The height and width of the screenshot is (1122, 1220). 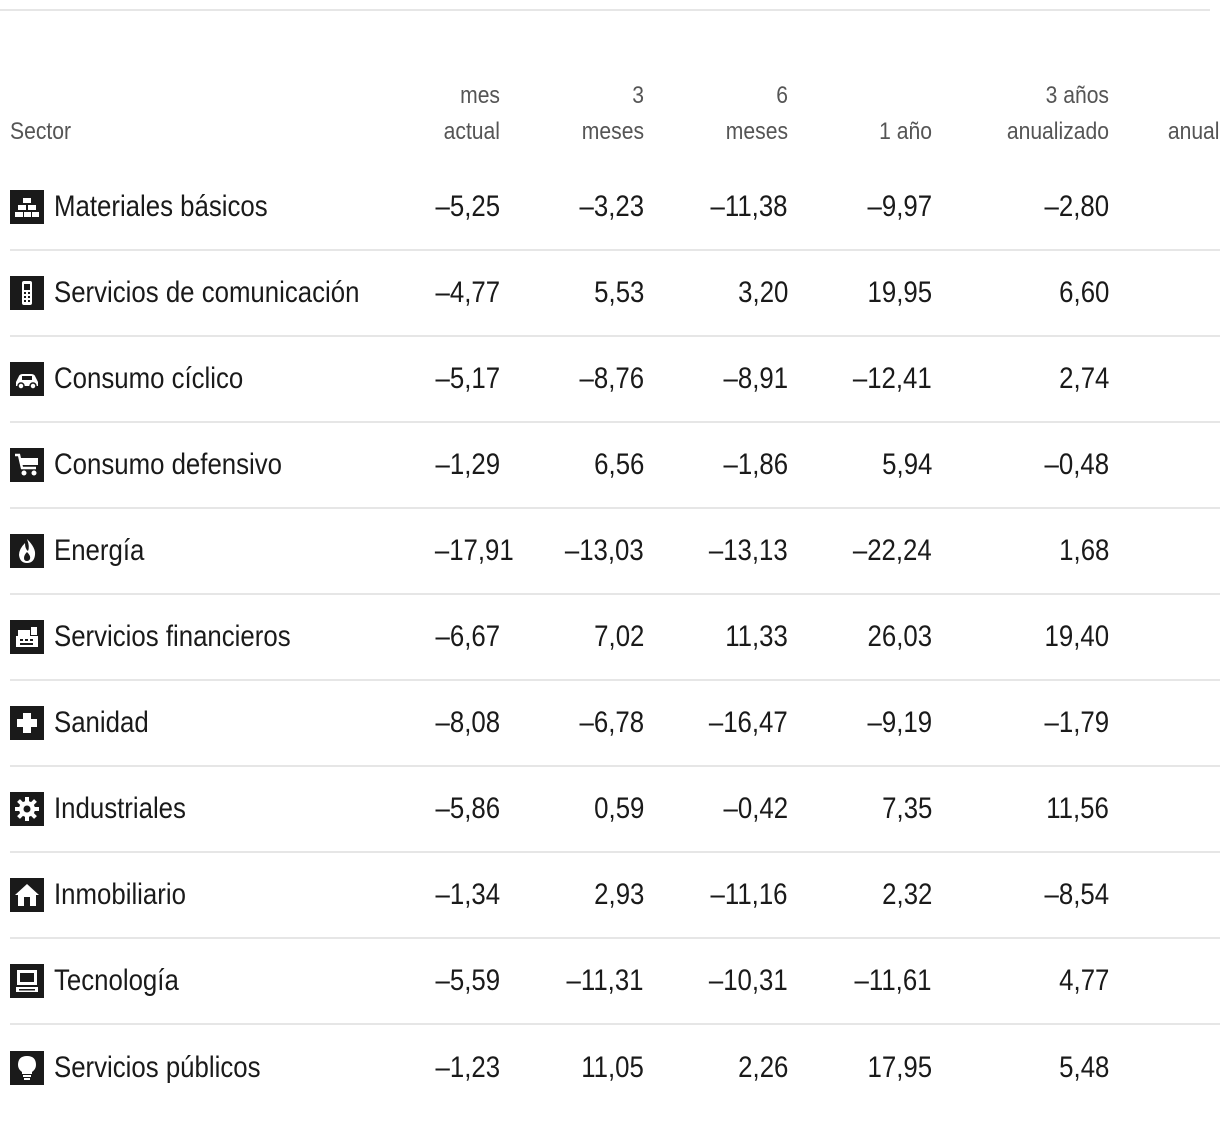 What do you see at coordinates (1020, 207) in the screenshot?
I see `value-3-anios: –2,80` at bounding box center [1020, 207].